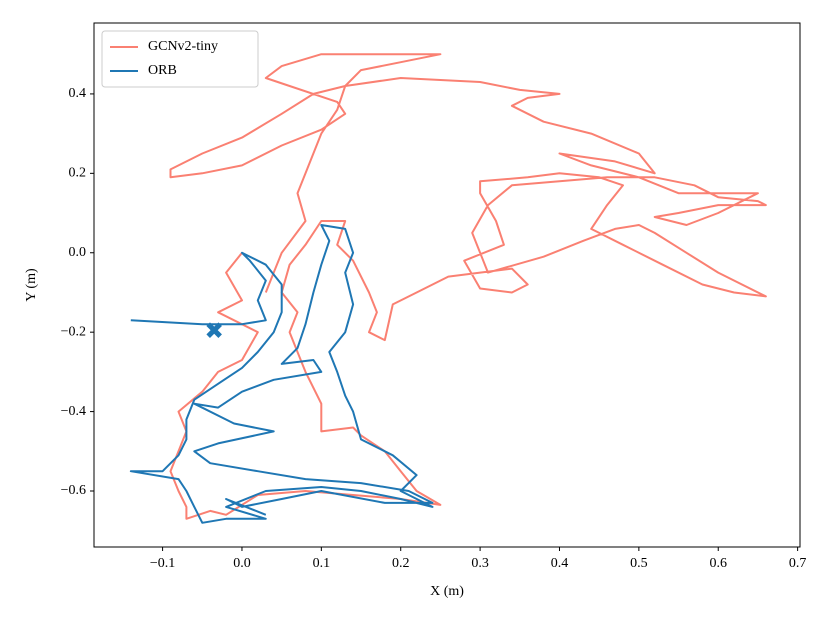 Image resolution: width=830 pixels, height=623 pixels. Describe the element at coordinates (162, 70) in the screenshot. I see `legend-label: ORB` at that location.